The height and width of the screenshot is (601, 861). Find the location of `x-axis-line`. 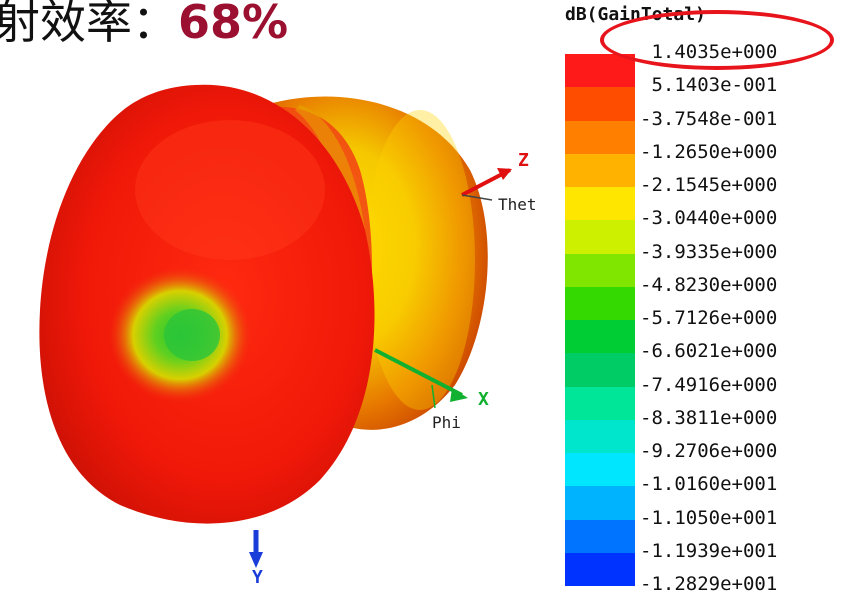

x-axis-line is located at coordinates (418, 372).